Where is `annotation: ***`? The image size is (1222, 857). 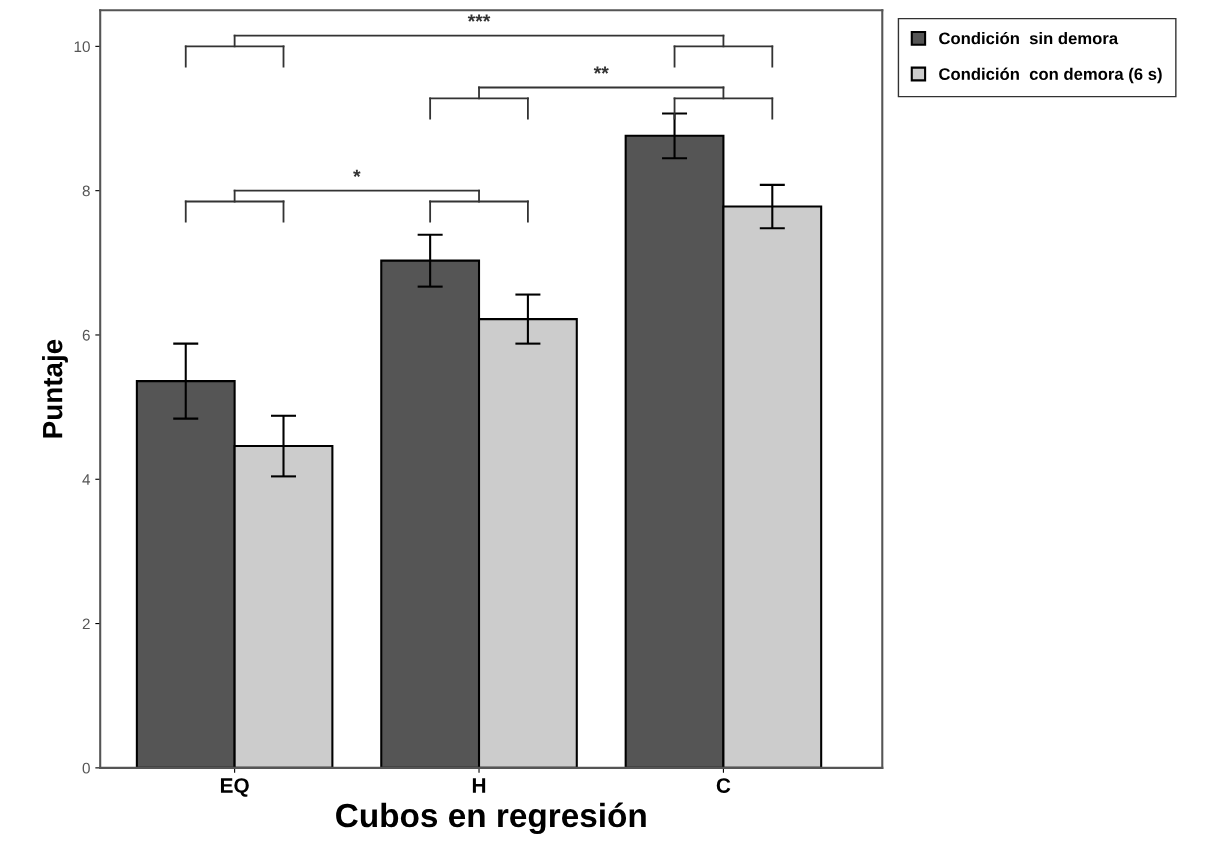
annotation: *** is located at coordinates (479, 18).